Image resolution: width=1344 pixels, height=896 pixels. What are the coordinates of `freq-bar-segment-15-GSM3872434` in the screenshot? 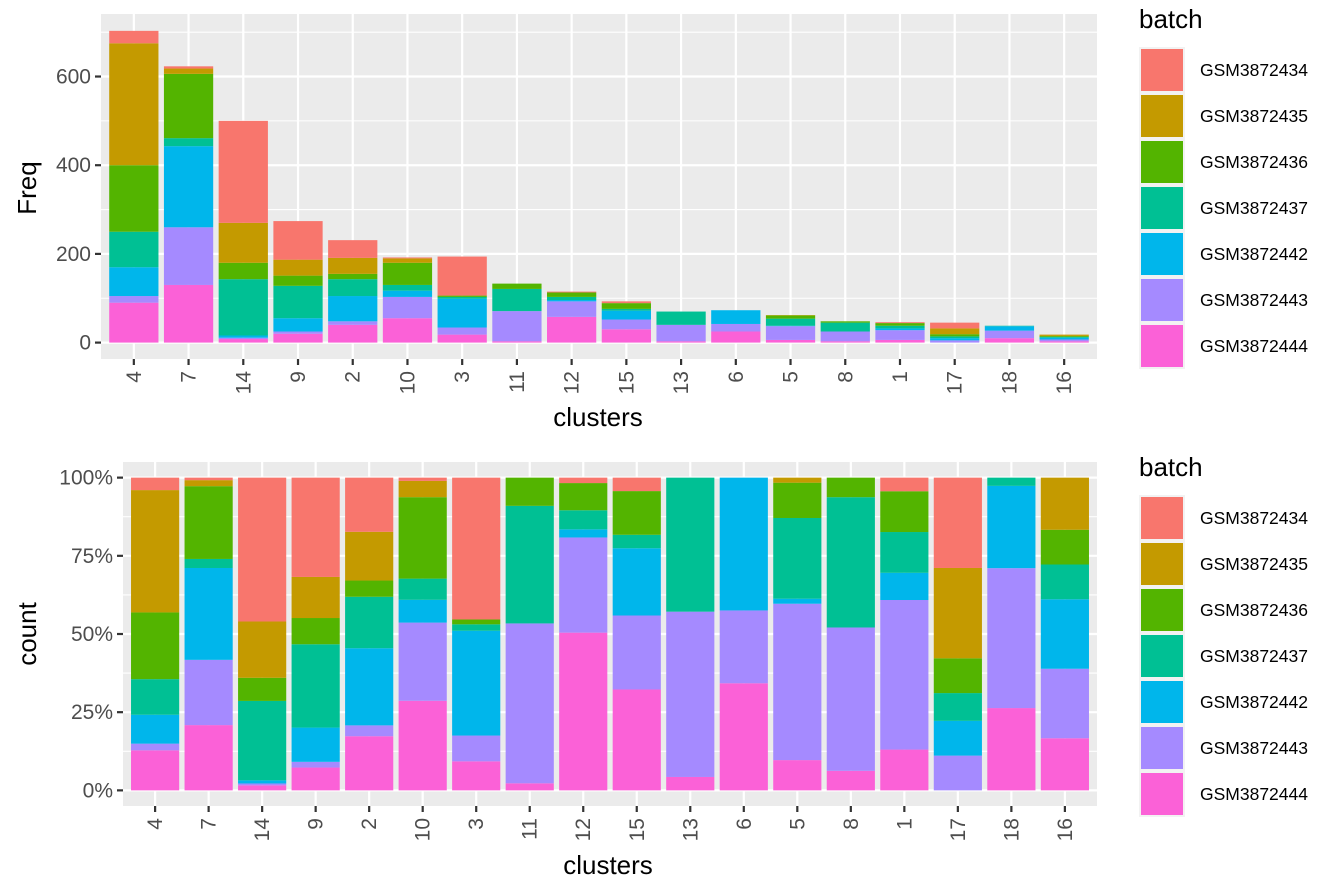 It's located at (626, 302).